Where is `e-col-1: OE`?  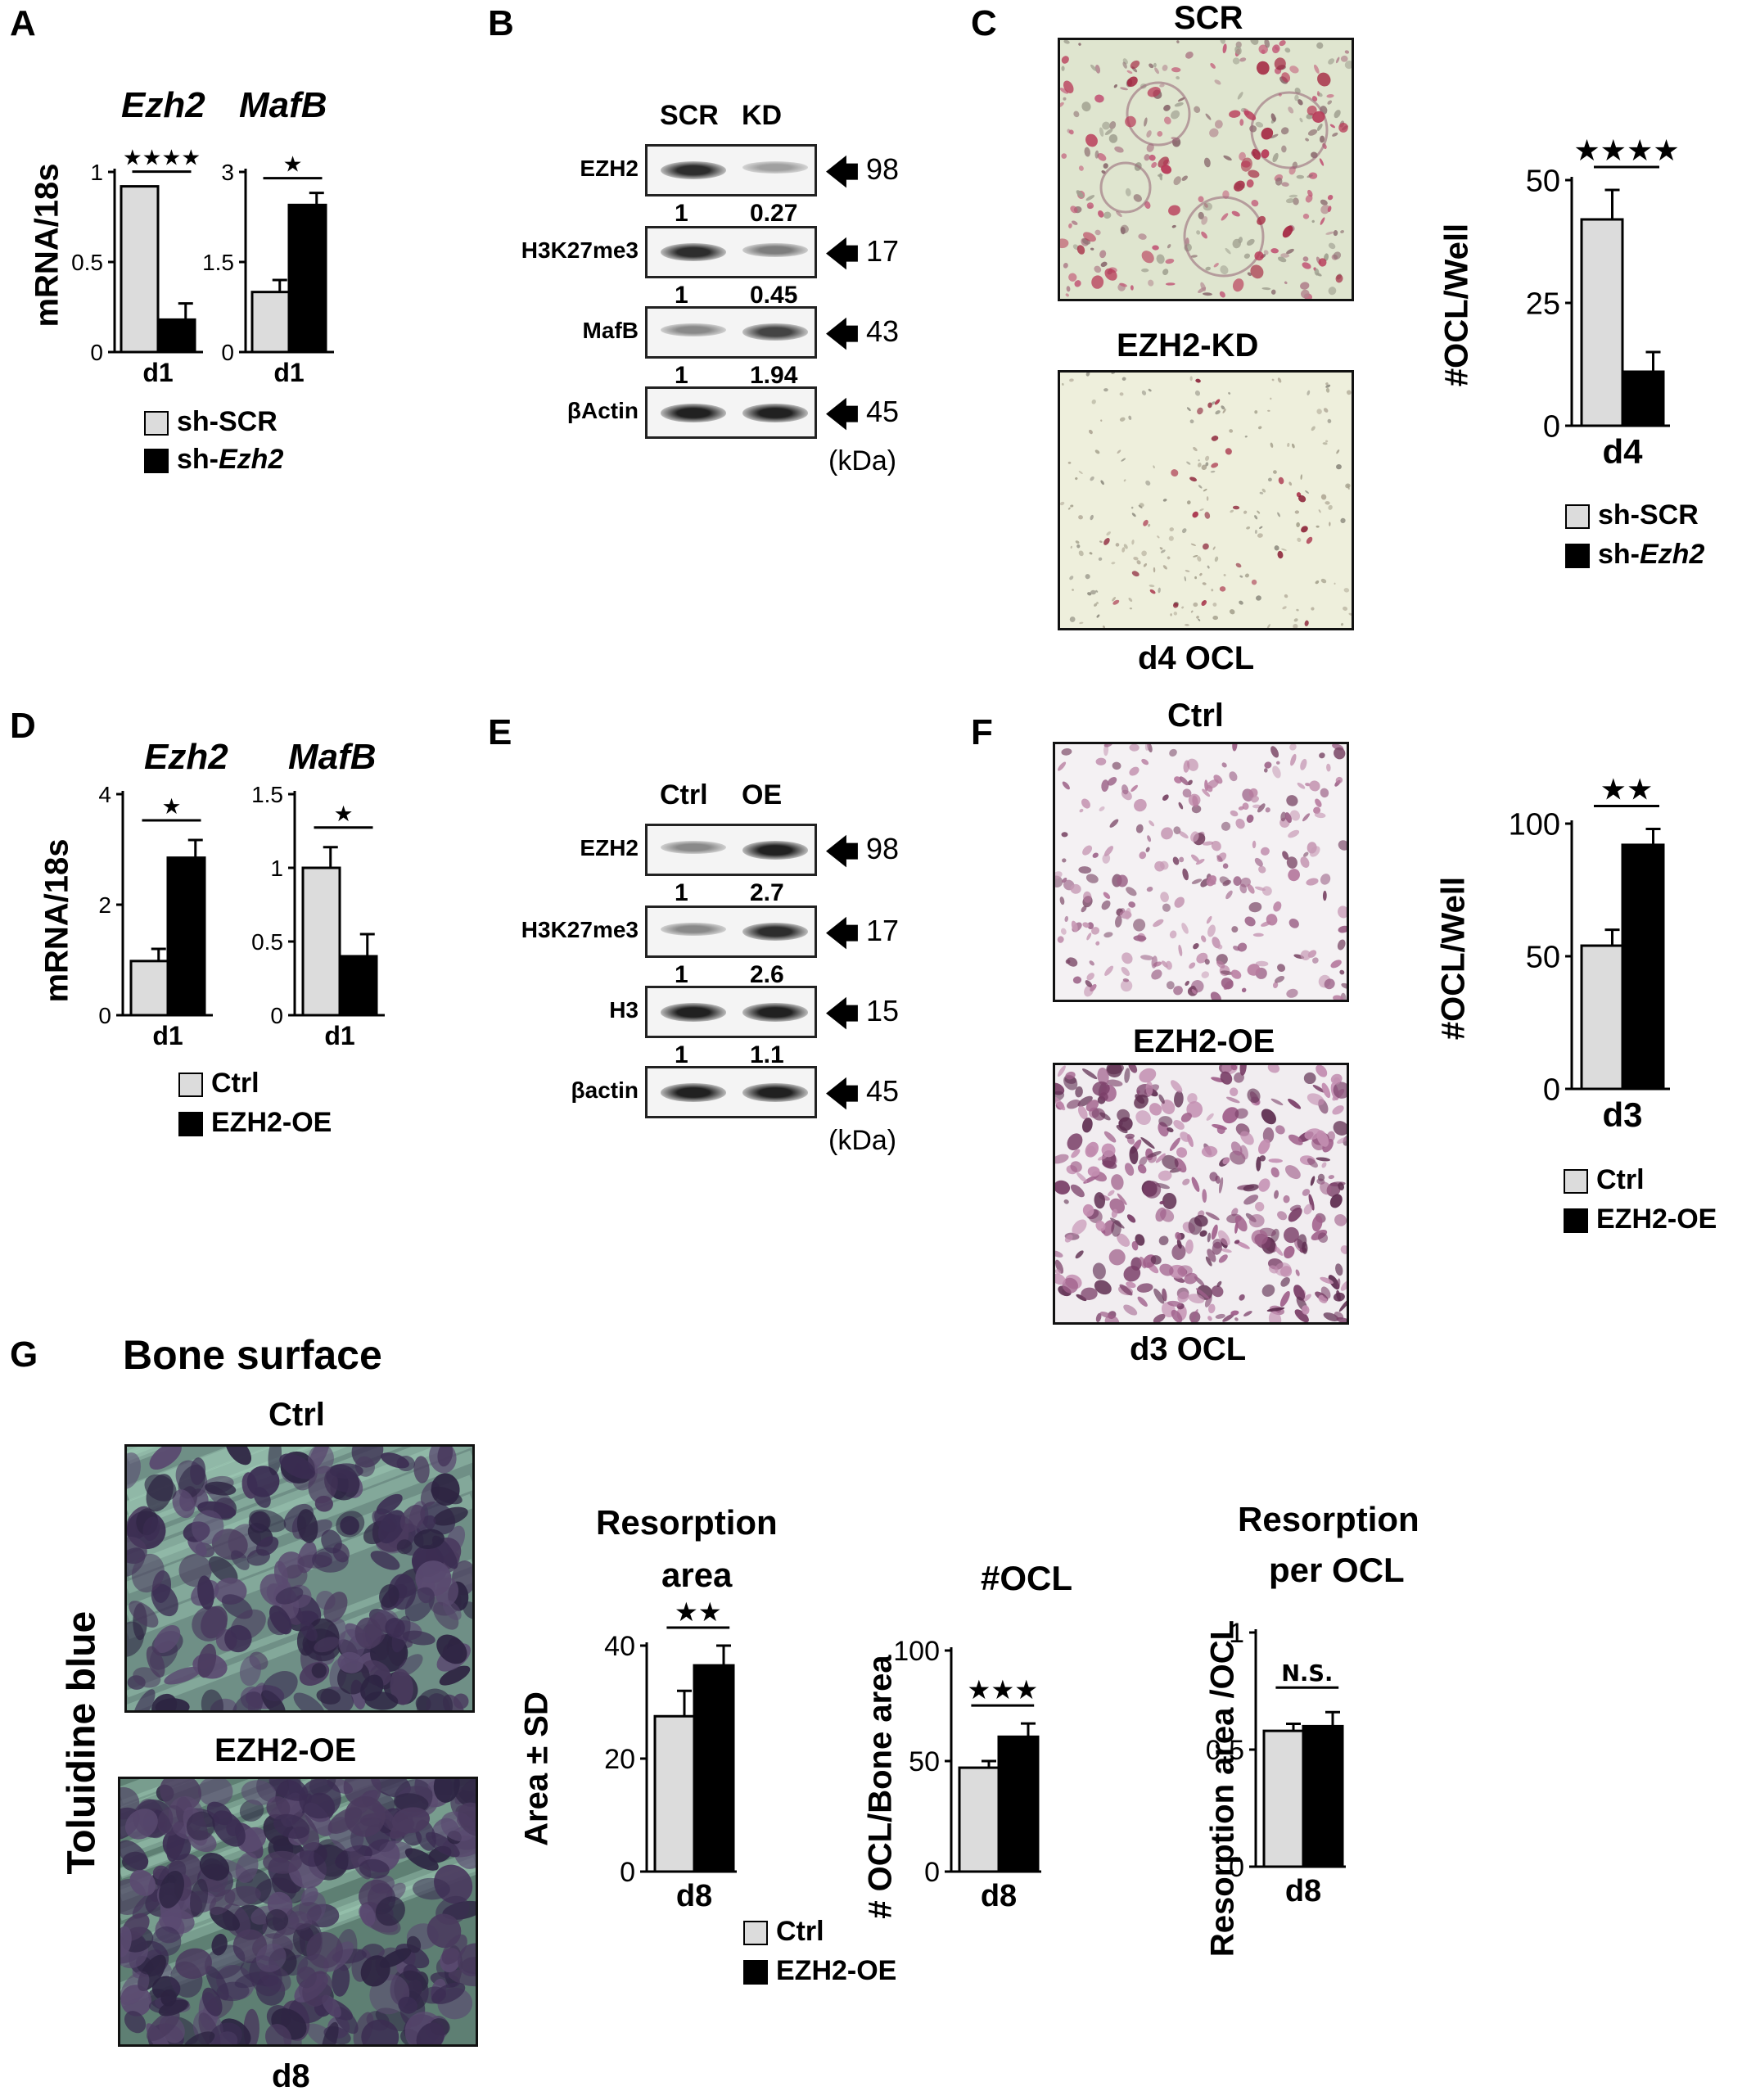
e-col-1: OE is located at coordinates (763, 795).